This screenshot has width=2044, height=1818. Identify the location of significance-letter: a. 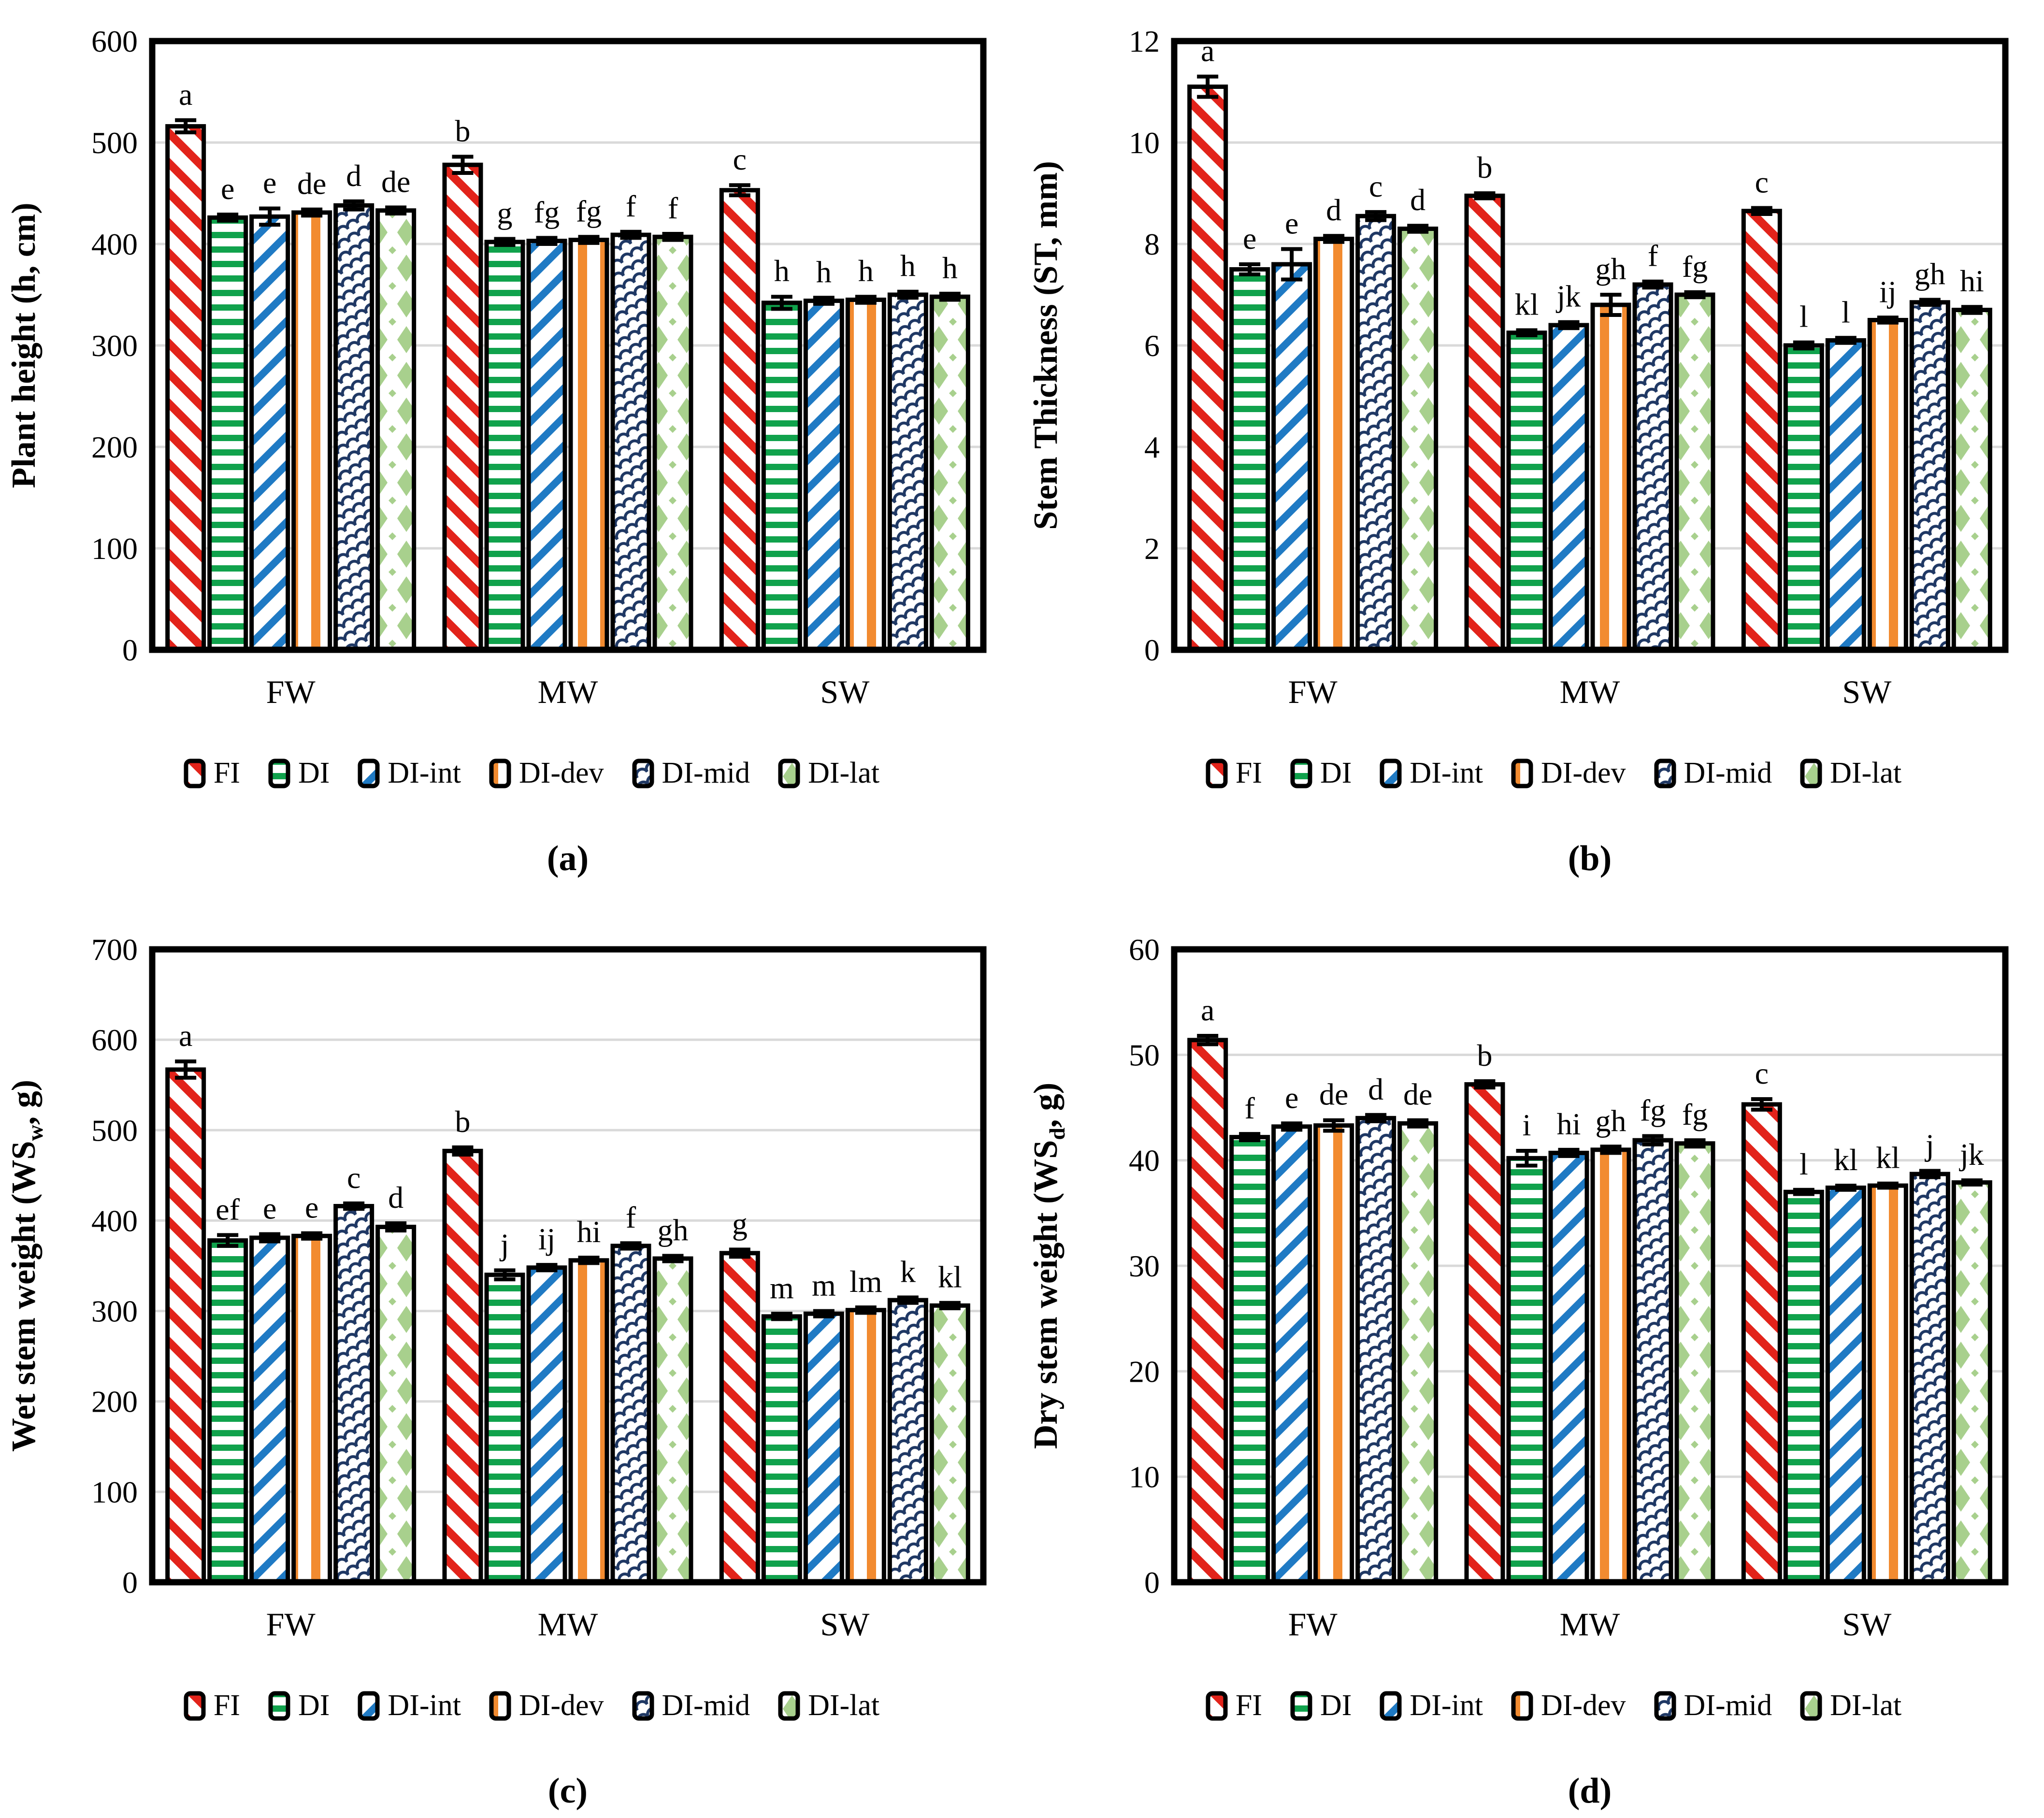
(185, 94).